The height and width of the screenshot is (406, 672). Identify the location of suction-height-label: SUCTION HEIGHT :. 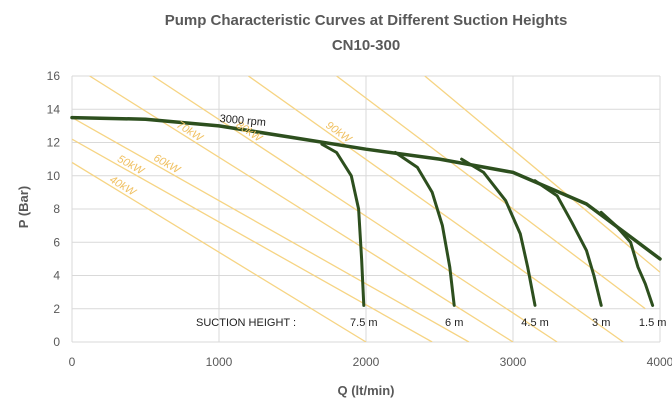
(246, 323).